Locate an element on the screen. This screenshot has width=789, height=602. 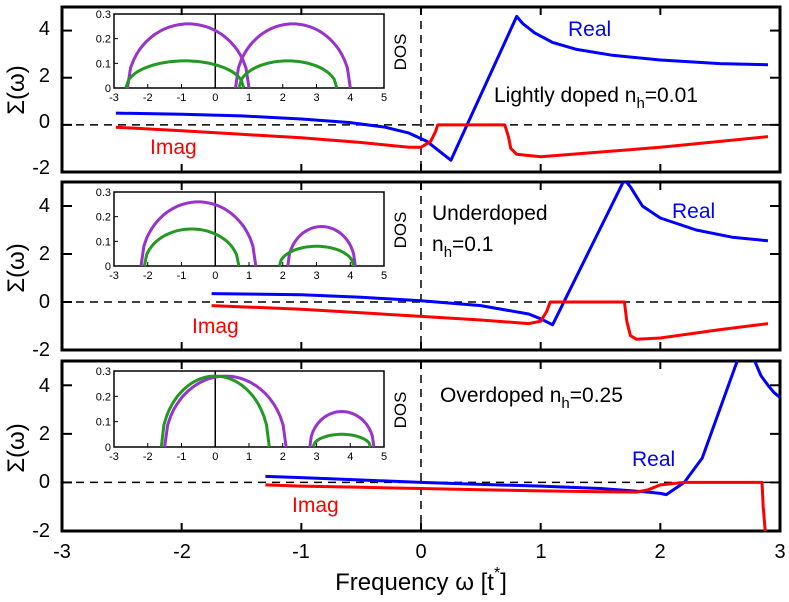
panel-2-ylabel: Σ(ω) is located at coordinates (16, 268).